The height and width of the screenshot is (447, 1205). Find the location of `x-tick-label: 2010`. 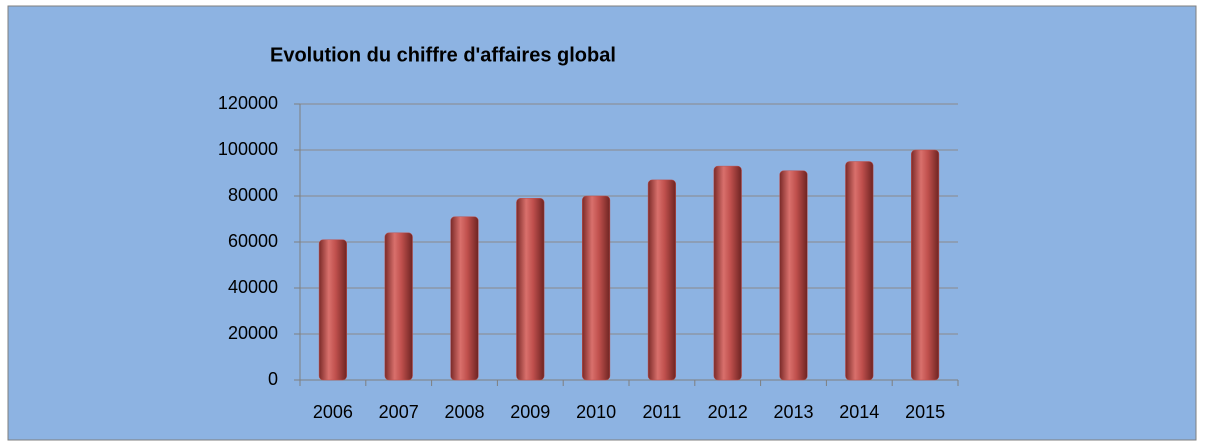

x-tick-label: 2010 is located at coordinates (596, 412).